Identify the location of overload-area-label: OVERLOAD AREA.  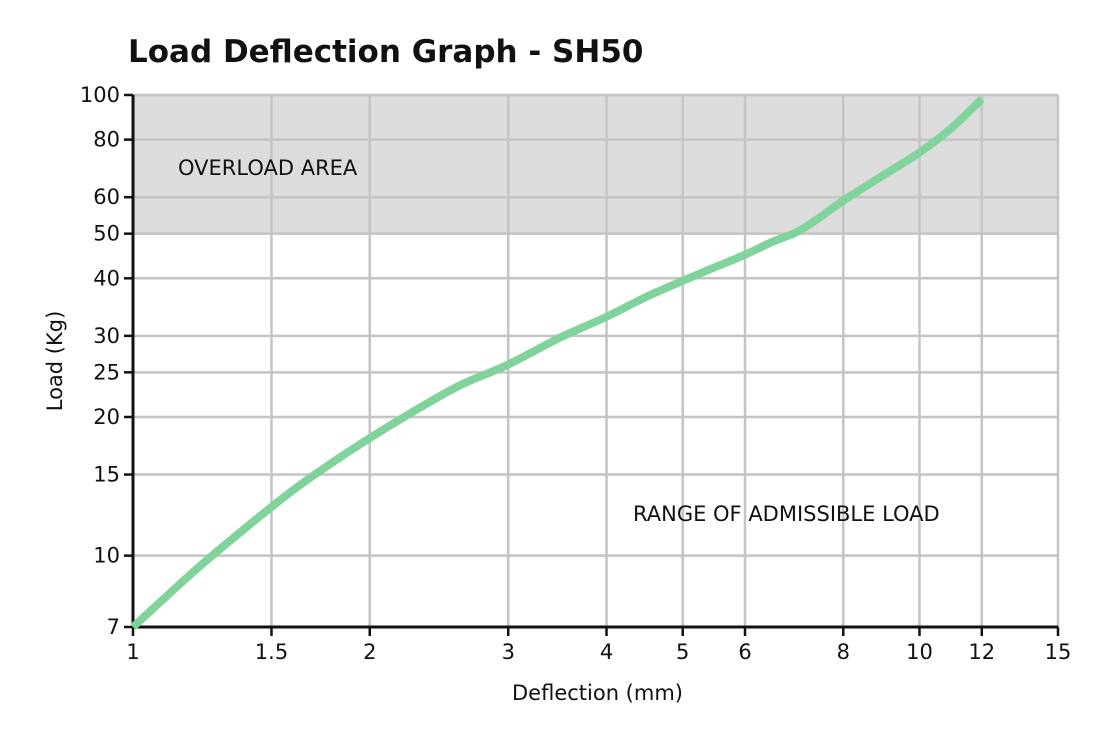
(268, 168).